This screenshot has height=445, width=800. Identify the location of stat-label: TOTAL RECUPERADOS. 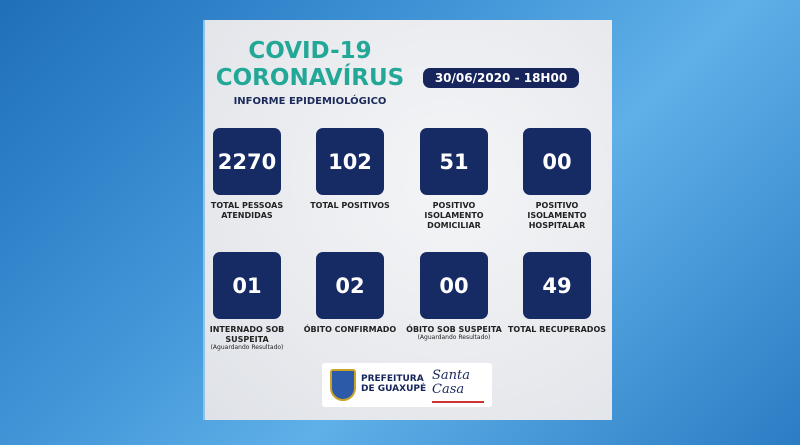
(557, 330).